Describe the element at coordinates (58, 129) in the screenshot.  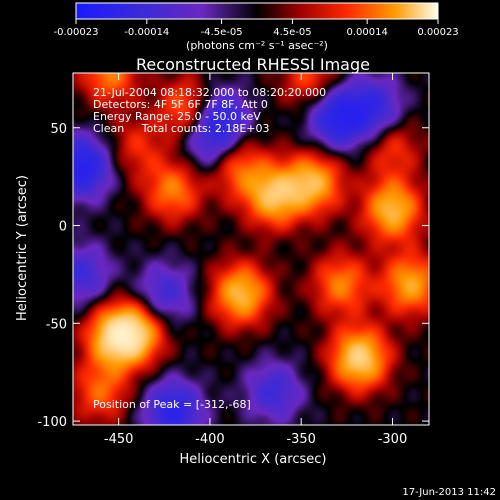
I see `y-tick-label: 50` at that location.